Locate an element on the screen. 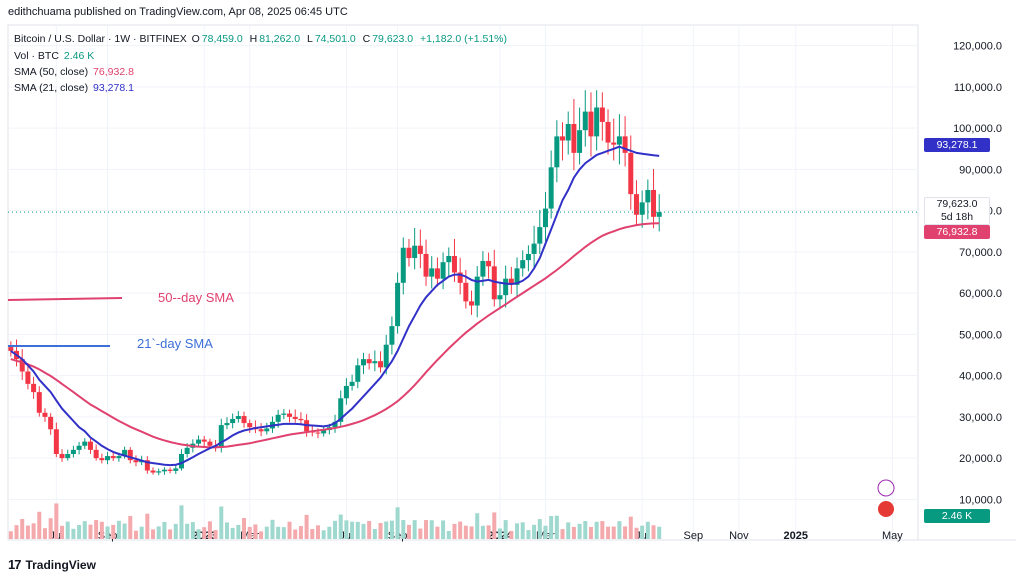 The height and width of the screenshot is (581, 1024). sma21-value: 93,278.1 is located at coordinates (113, 88).